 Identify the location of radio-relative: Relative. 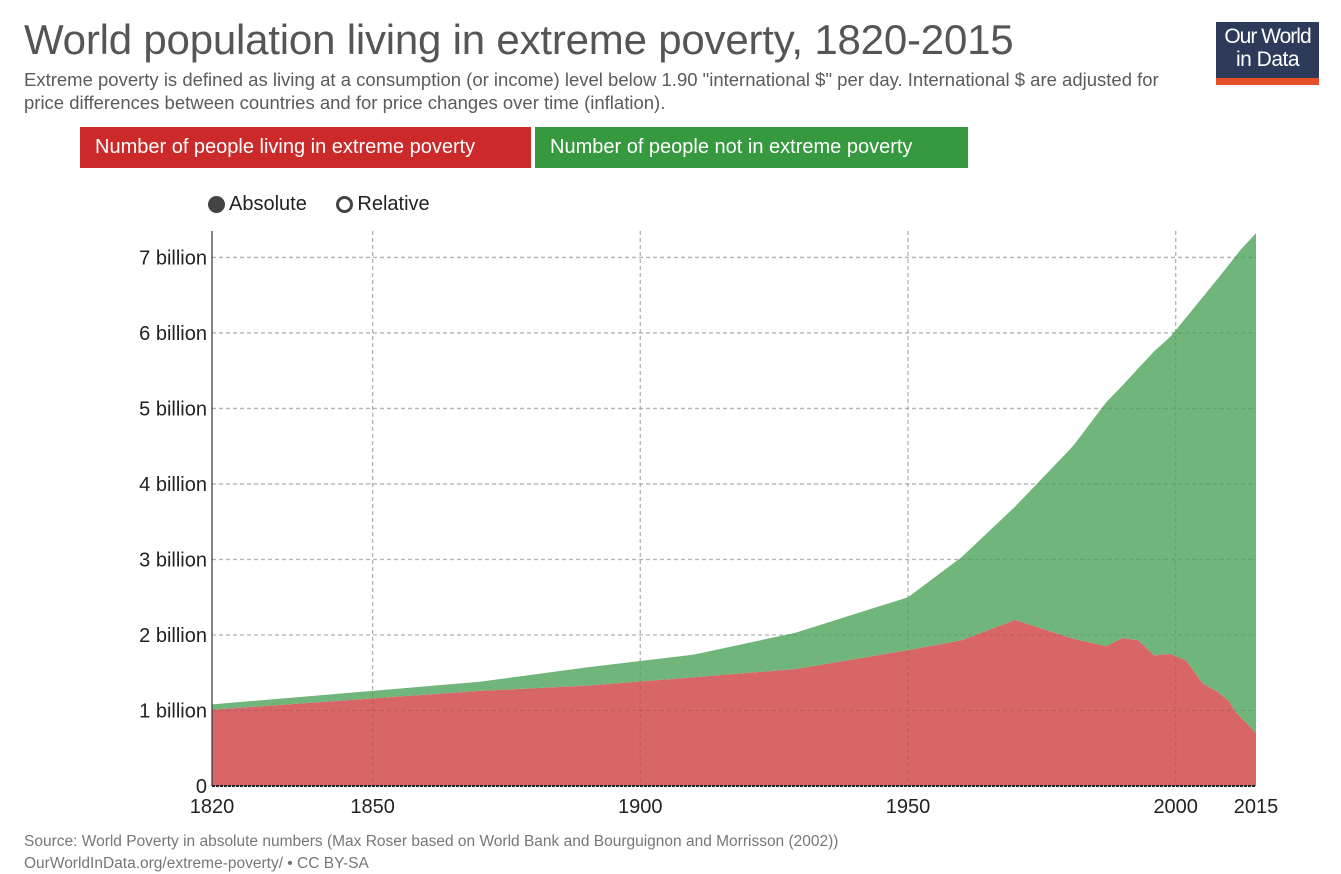
(383, 204).